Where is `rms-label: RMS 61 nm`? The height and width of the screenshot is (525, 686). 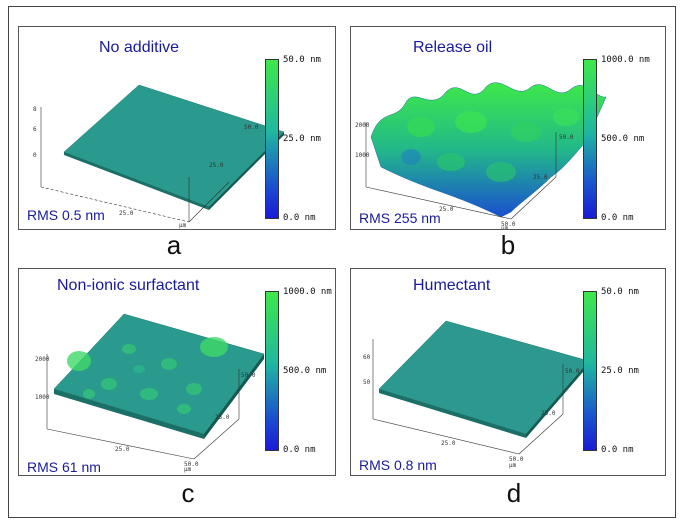 rms-label: RMS 61 nm is located at coordinates (64, 467).